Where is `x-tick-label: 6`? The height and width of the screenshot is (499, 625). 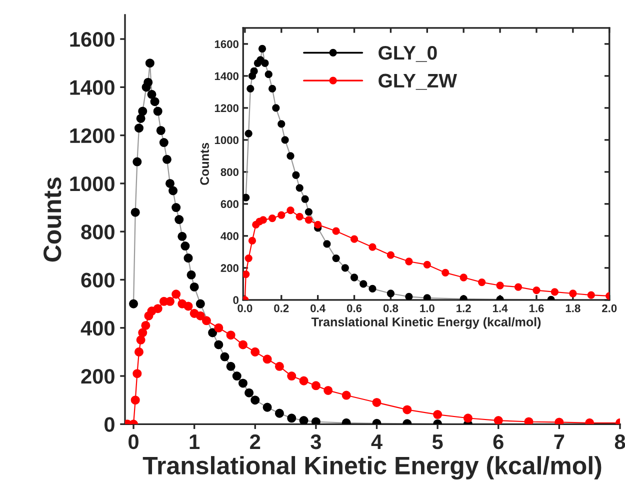 x-tick-label: 6 is located at coordinates (498, 442).